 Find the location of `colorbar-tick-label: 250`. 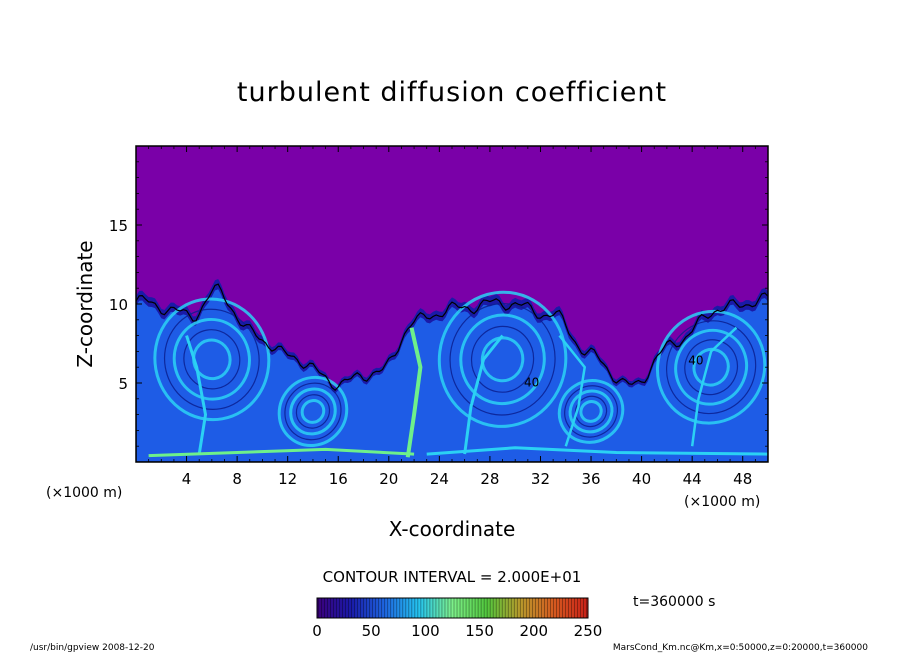

colorbar-tick-label: 250 is located at coordinates (588, 631).